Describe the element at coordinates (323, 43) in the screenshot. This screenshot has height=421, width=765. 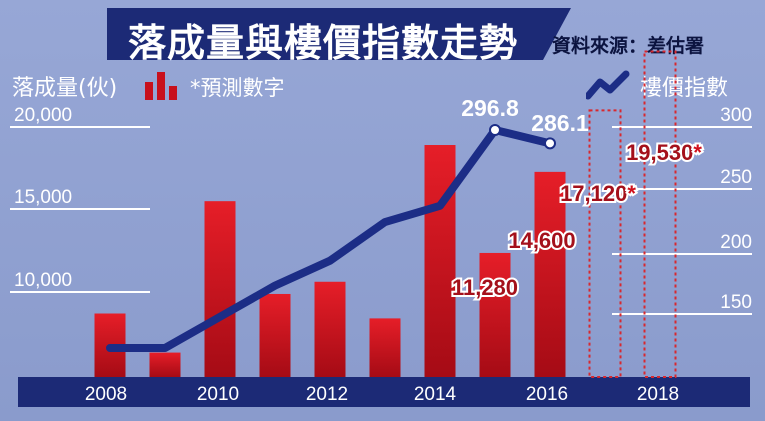
I see `chart-title: 落成量與樓價指數走勢` at that location.